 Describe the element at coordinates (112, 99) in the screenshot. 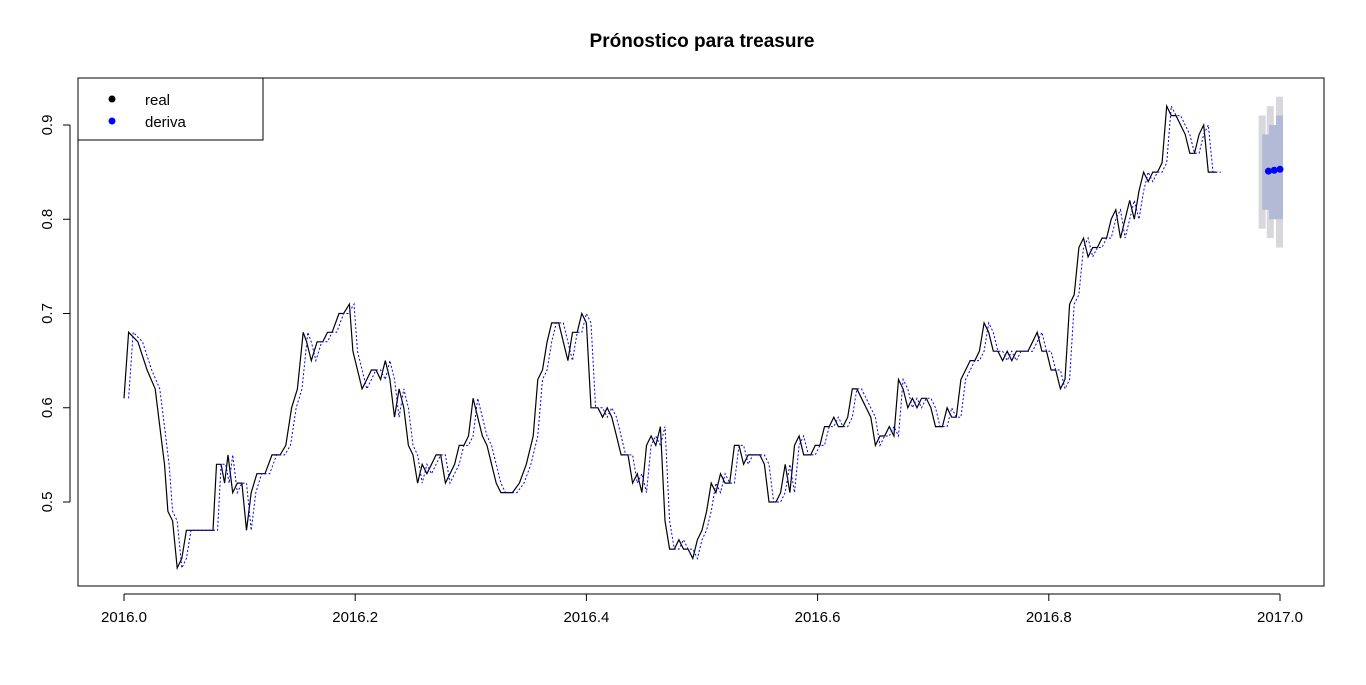

I see `legend-marker-real` at that location.